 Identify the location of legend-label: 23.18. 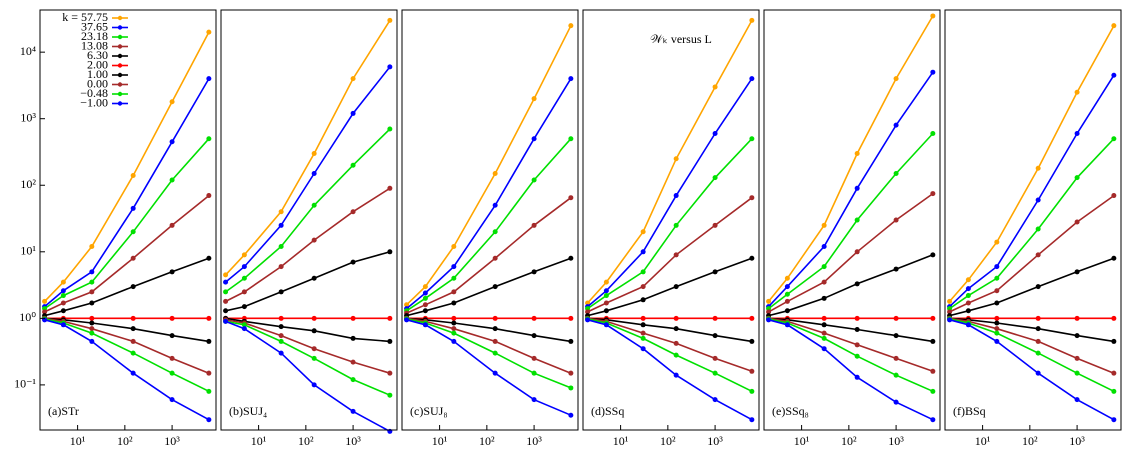
(94, 36).